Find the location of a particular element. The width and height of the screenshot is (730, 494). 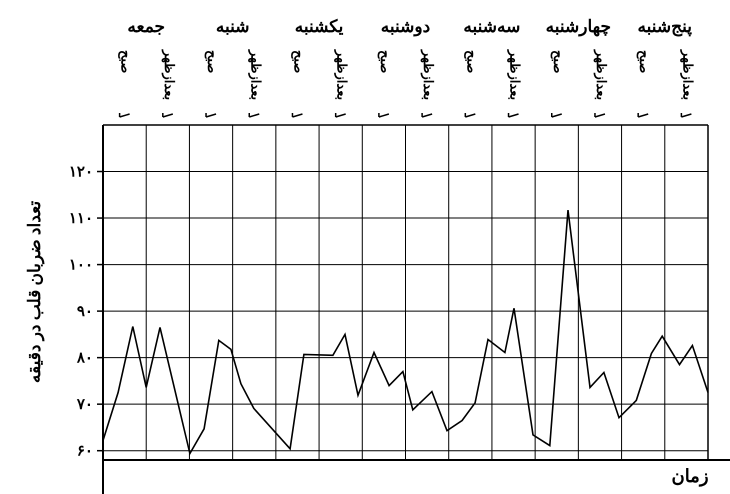

y-tick-label: ۹۰ is located at coordinates (85, 312).